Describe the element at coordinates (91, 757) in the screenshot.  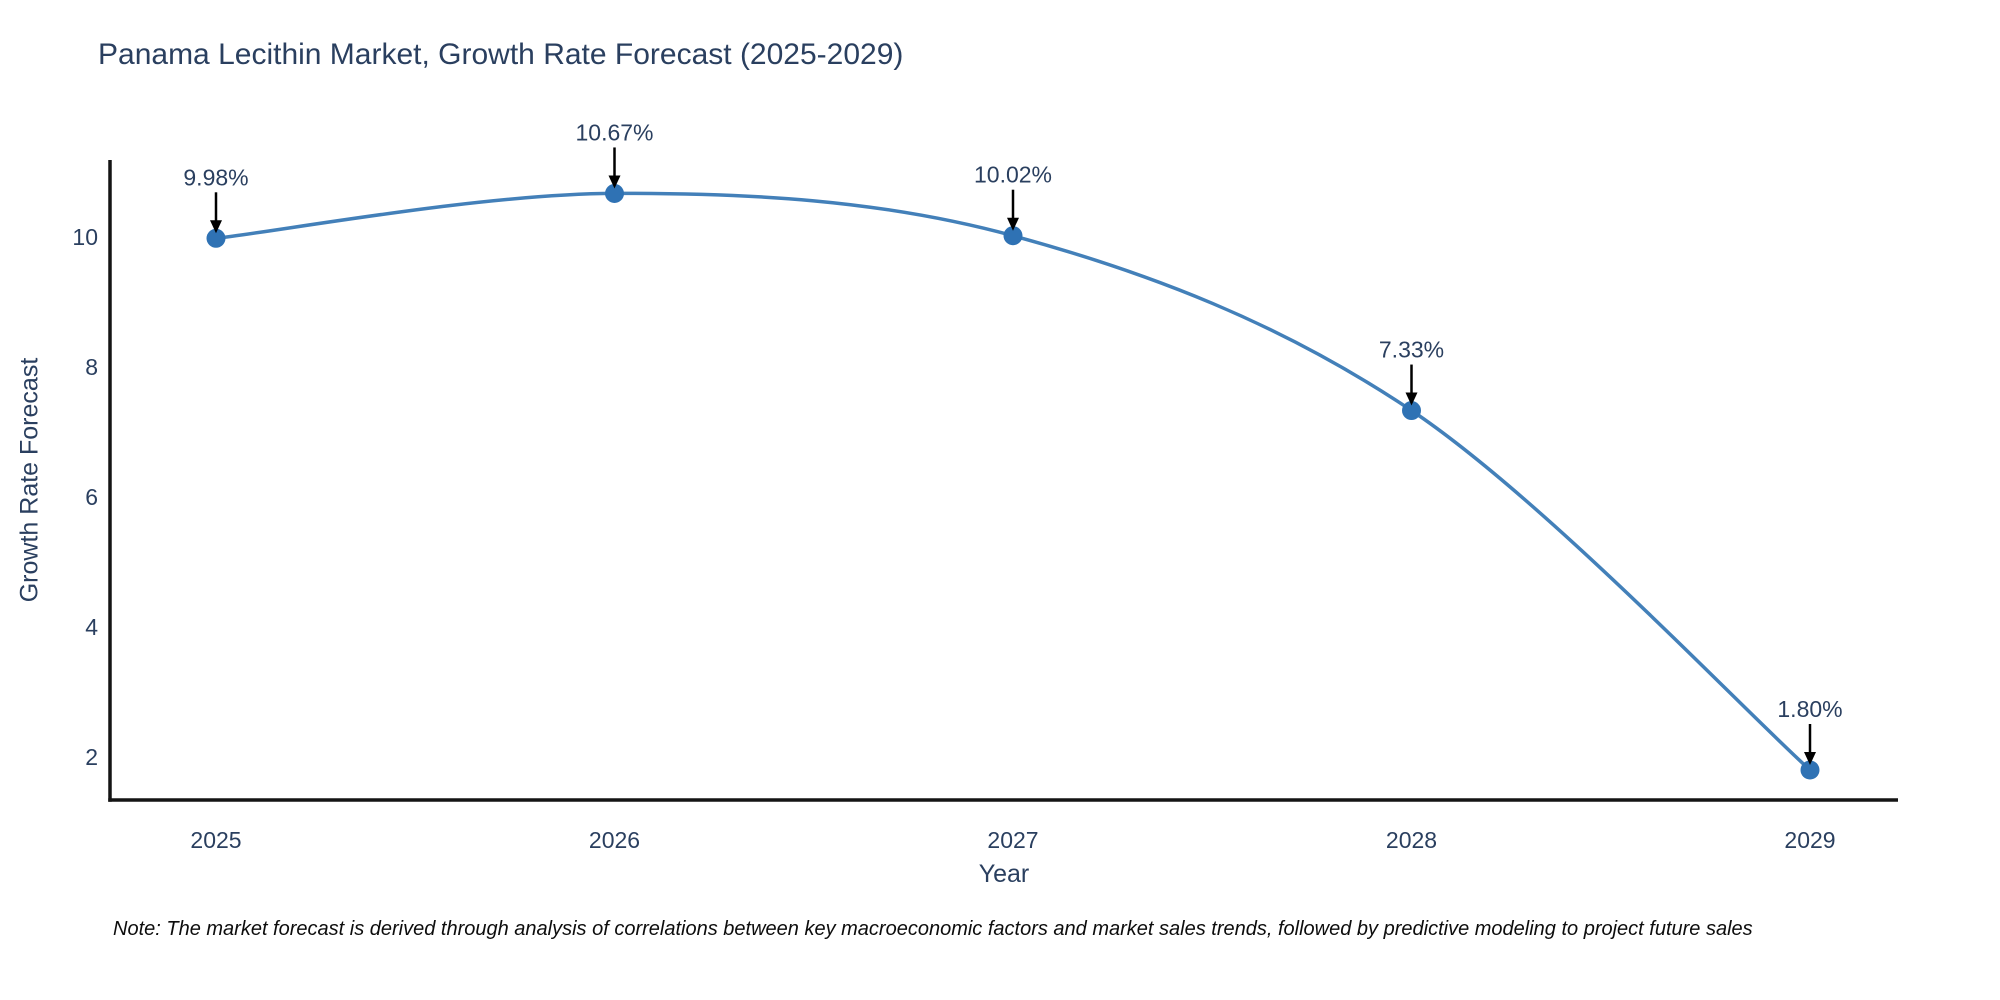
I see `y-tick-label: 2` at that location.